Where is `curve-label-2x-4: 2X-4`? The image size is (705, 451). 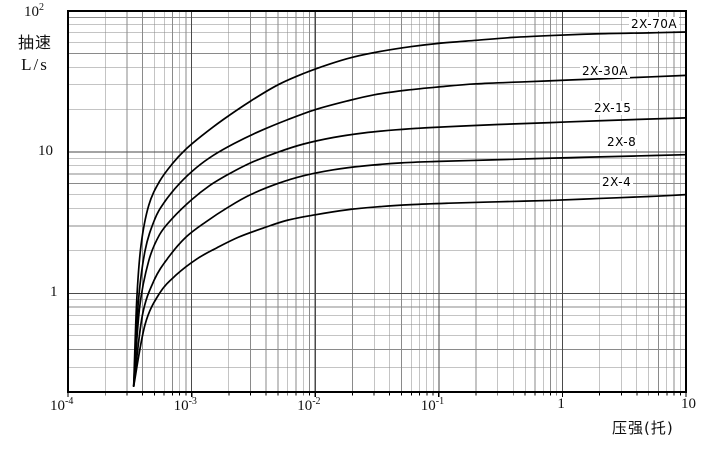
curve-label-2x-4: 2X-4 is located at coordinates (617, 182).